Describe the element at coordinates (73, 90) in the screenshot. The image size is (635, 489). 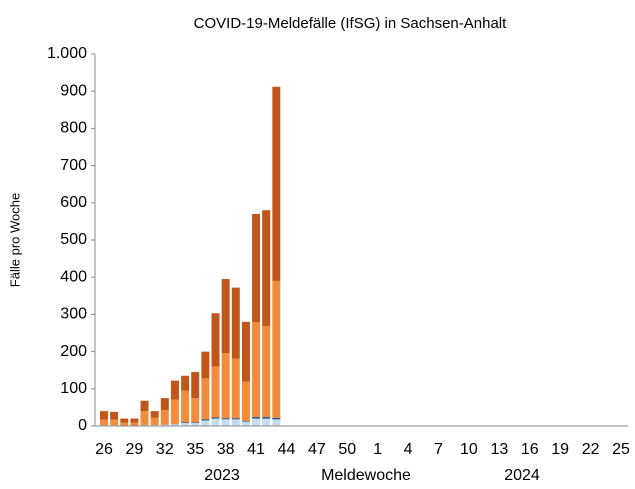
I see `y-tick-label: 900` at that location.